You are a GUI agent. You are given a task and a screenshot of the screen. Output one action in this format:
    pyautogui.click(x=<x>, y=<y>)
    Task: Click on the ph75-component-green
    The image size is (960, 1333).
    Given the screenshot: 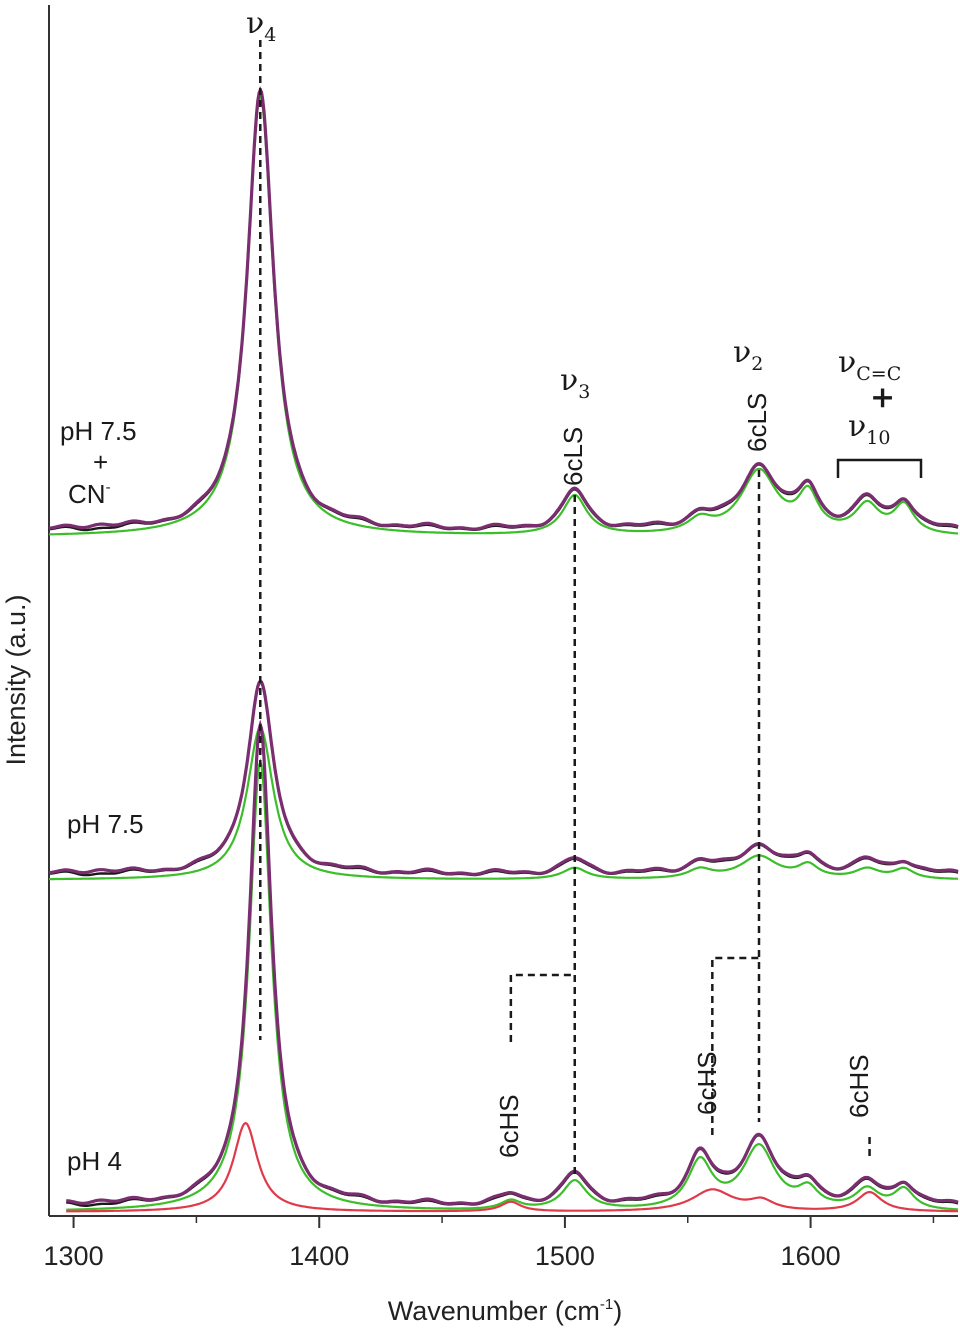 What is the action you would take?
    pyautogui.click(x=504, y=803)
    